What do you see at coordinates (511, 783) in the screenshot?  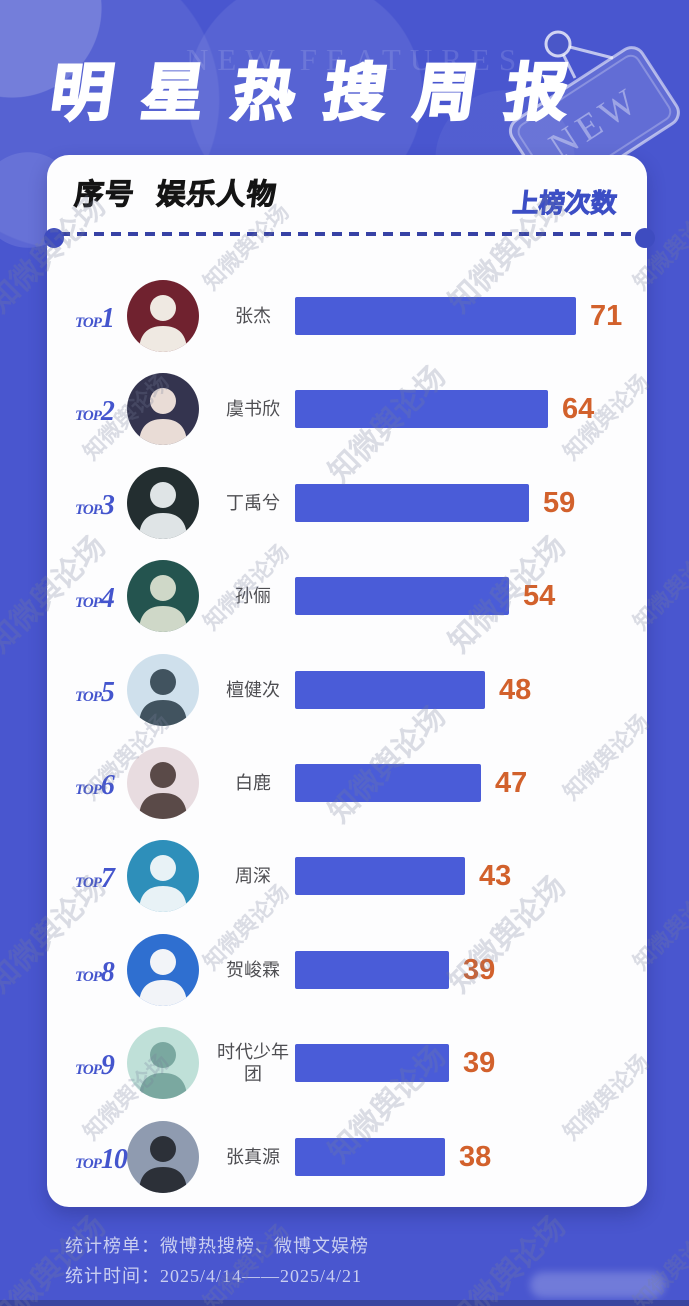 I see `count-value: 47` at bounding box center [511, 783].